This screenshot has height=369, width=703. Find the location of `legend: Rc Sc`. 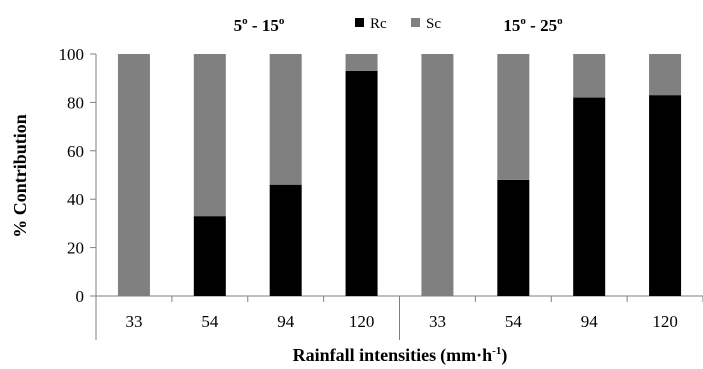

legend: Rc Sc is located at coordinates (398, 24).